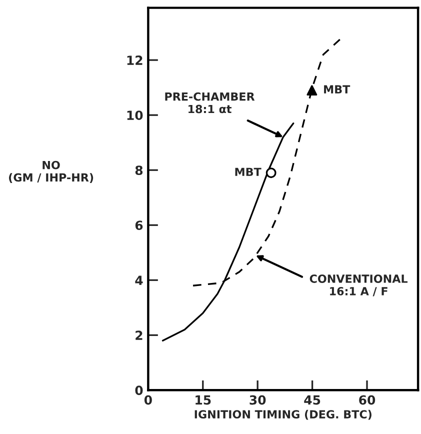  What do you see at coordinates (258, 400) in the screenshot?
I see `x-tick-label: 30` at bounding box center [258, 400].